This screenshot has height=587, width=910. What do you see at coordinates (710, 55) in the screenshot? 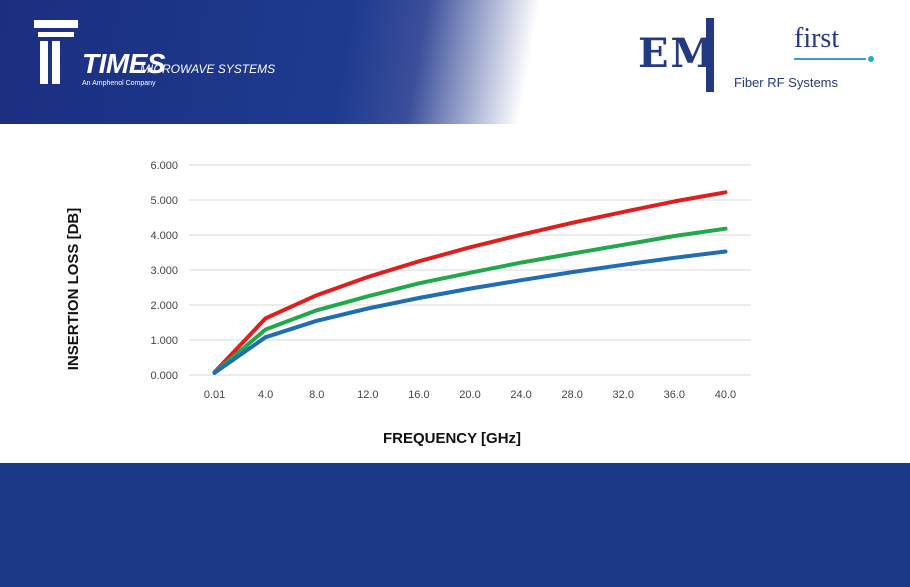
I see `em-bar-icon` at bounding box center [710, 55].